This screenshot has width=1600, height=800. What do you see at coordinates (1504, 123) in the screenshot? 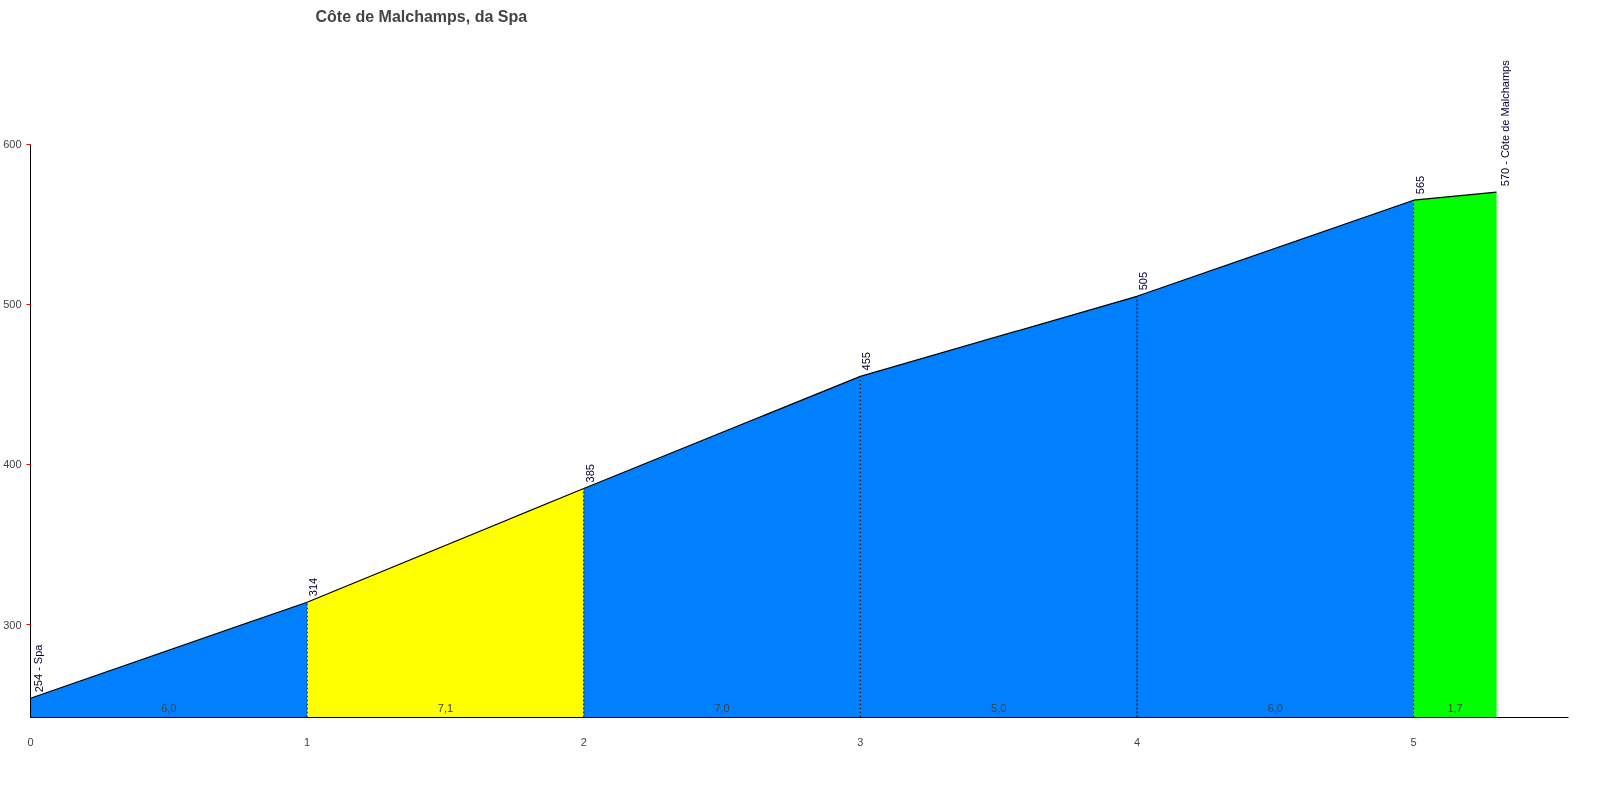
I see `data-label: 570 - Côte de Malchamps` at bounding box center [1504, 123].